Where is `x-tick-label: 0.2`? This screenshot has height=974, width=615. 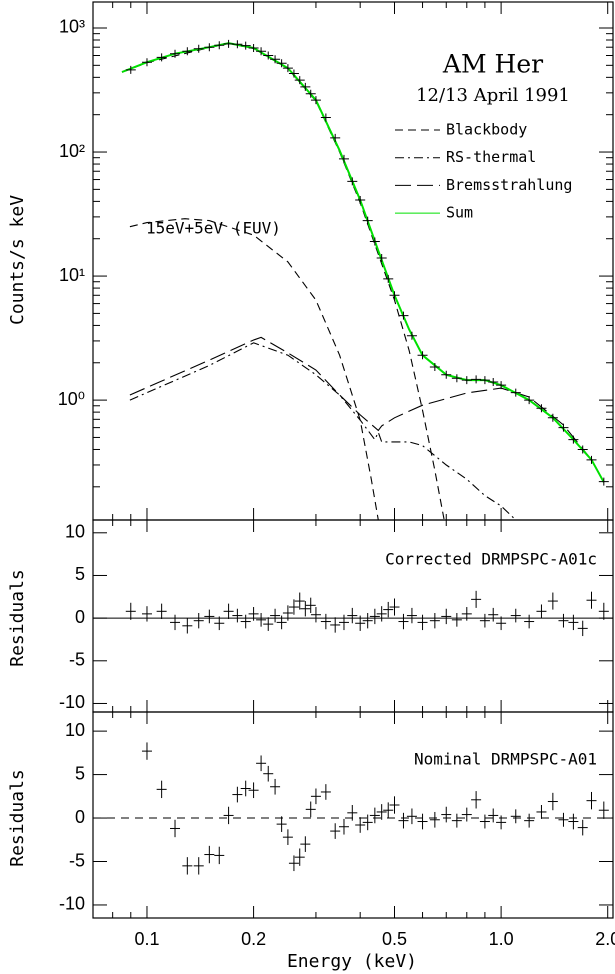 x-tick-label: 0.2 is located at coordinates (253, 939).